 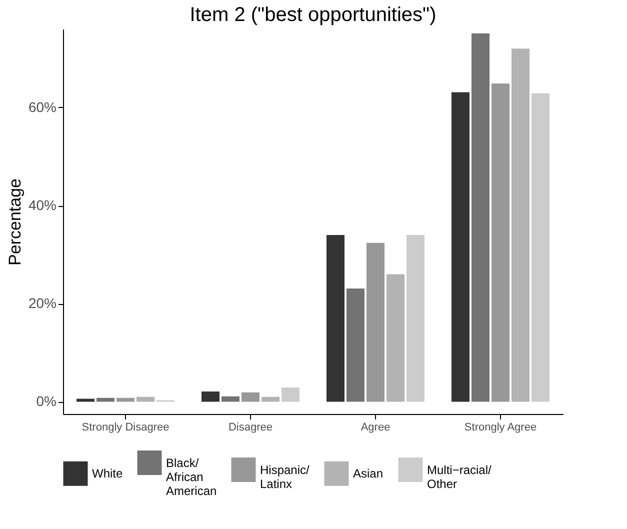 What do you see at coordinates (126, 428) in the screenshot?
I see `x-tick-label: Strongly Disagree` at bounding box center [126, 428].